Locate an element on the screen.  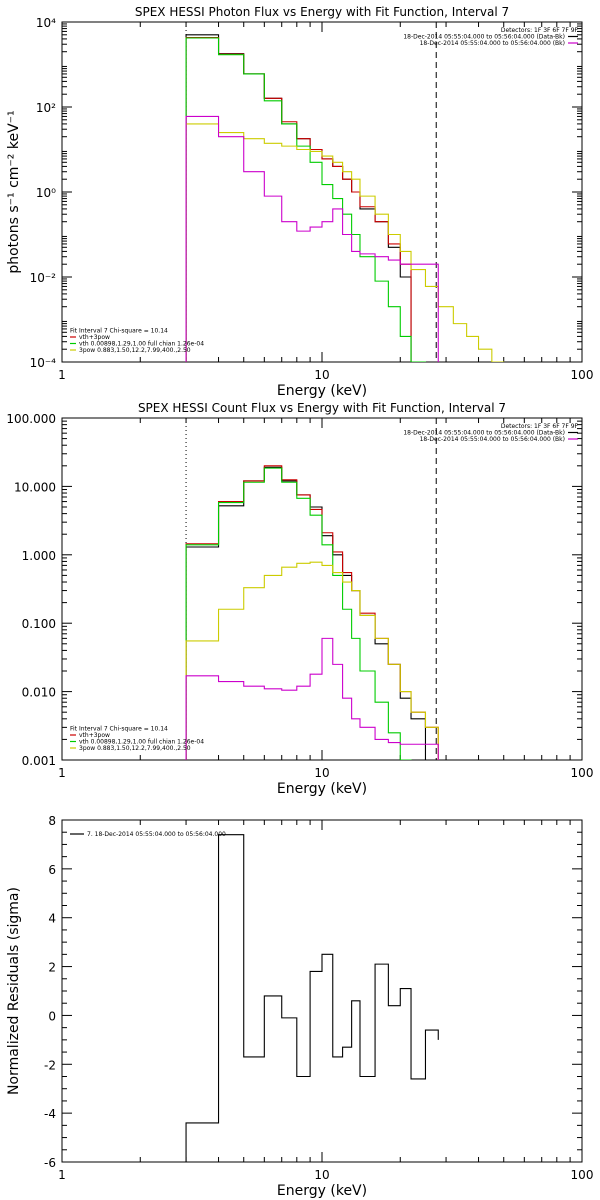
y-tick-label: 10.000 is located at coordinates (35, 487).